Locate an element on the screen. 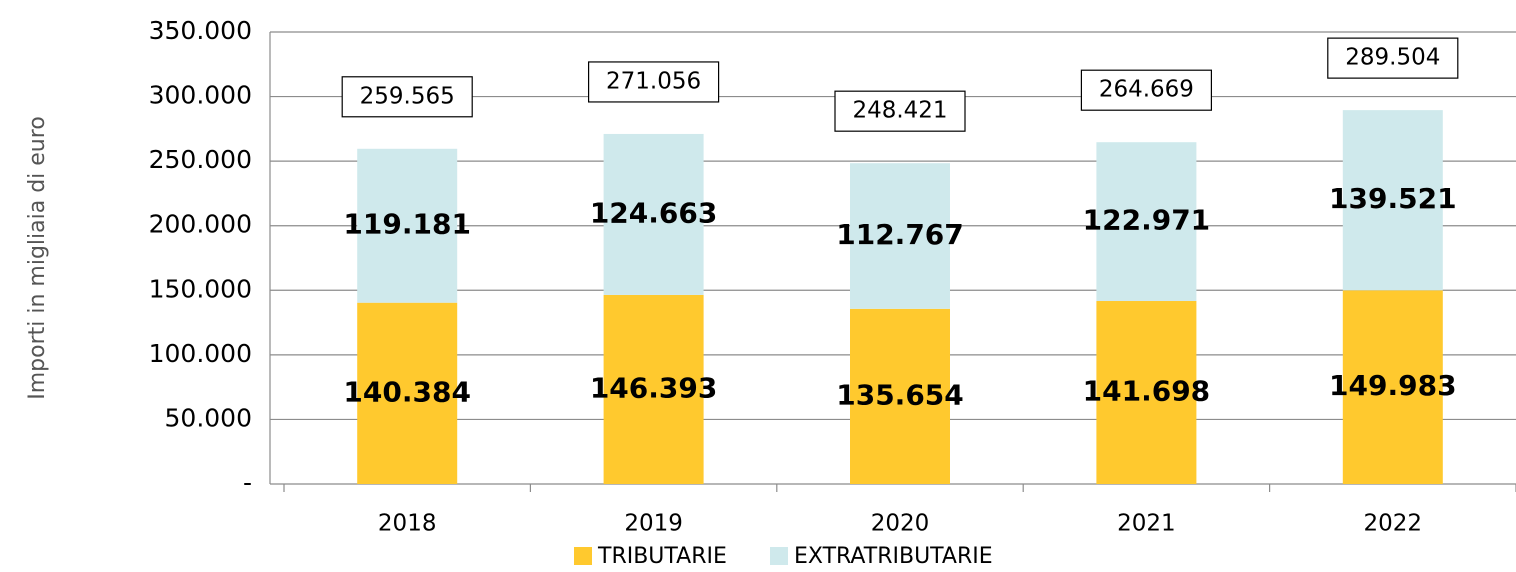 Image resolution: width=1516 pixels, height=572 pixels. x-tick-label: 2022 is located at coordinates (1393, 524).